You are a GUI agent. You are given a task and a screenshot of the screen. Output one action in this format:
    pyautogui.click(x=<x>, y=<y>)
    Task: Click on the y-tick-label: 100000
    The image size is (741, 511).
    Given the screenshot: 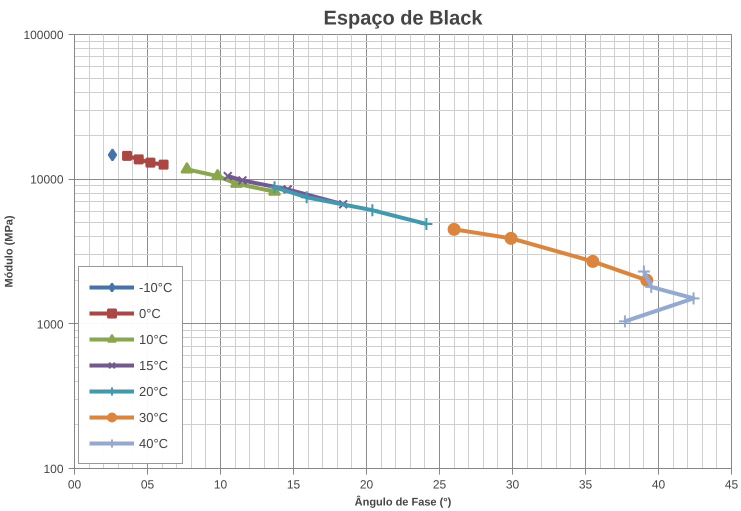 What is the action you would take?
    pyautogui.click(x=43, y=35)
    